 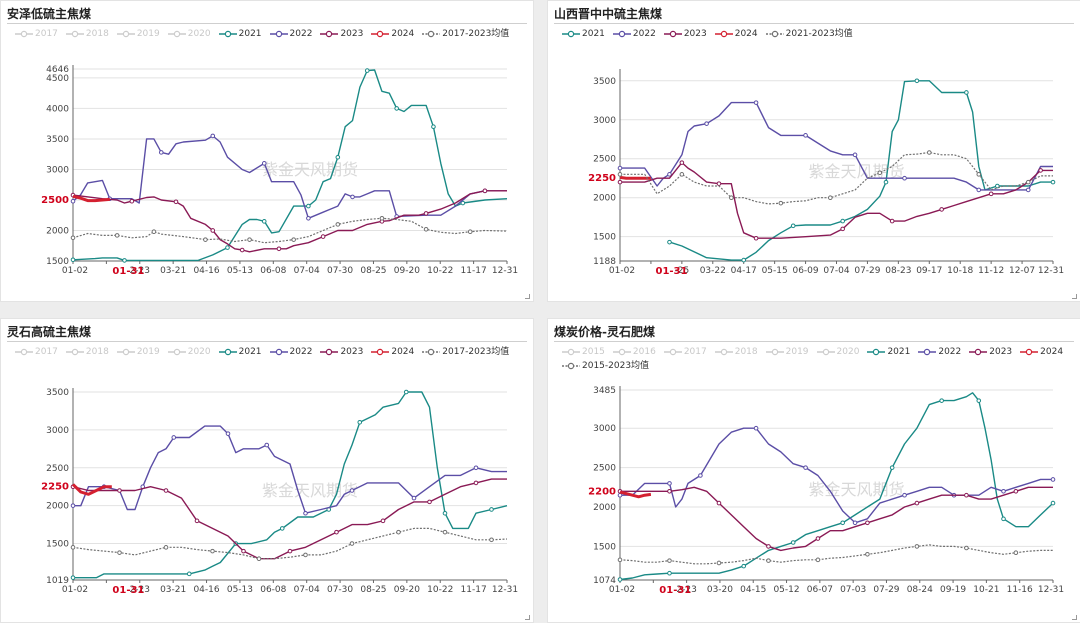 I want to click on legend-label: 2018, so click(x=97, y=352).